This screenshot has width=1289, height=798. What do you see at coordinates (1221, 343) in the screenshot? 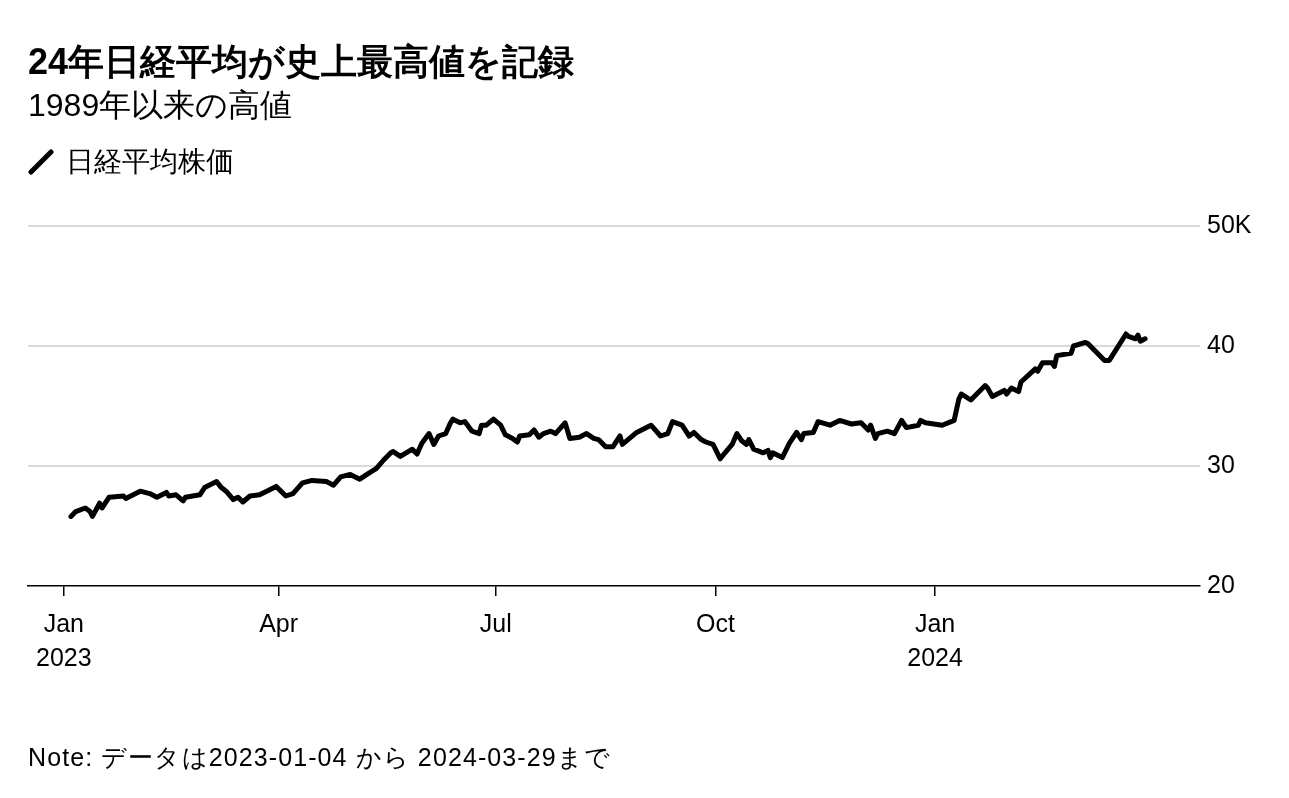
I see `y-tick-label: 40` at bounding box center [1221, 343].